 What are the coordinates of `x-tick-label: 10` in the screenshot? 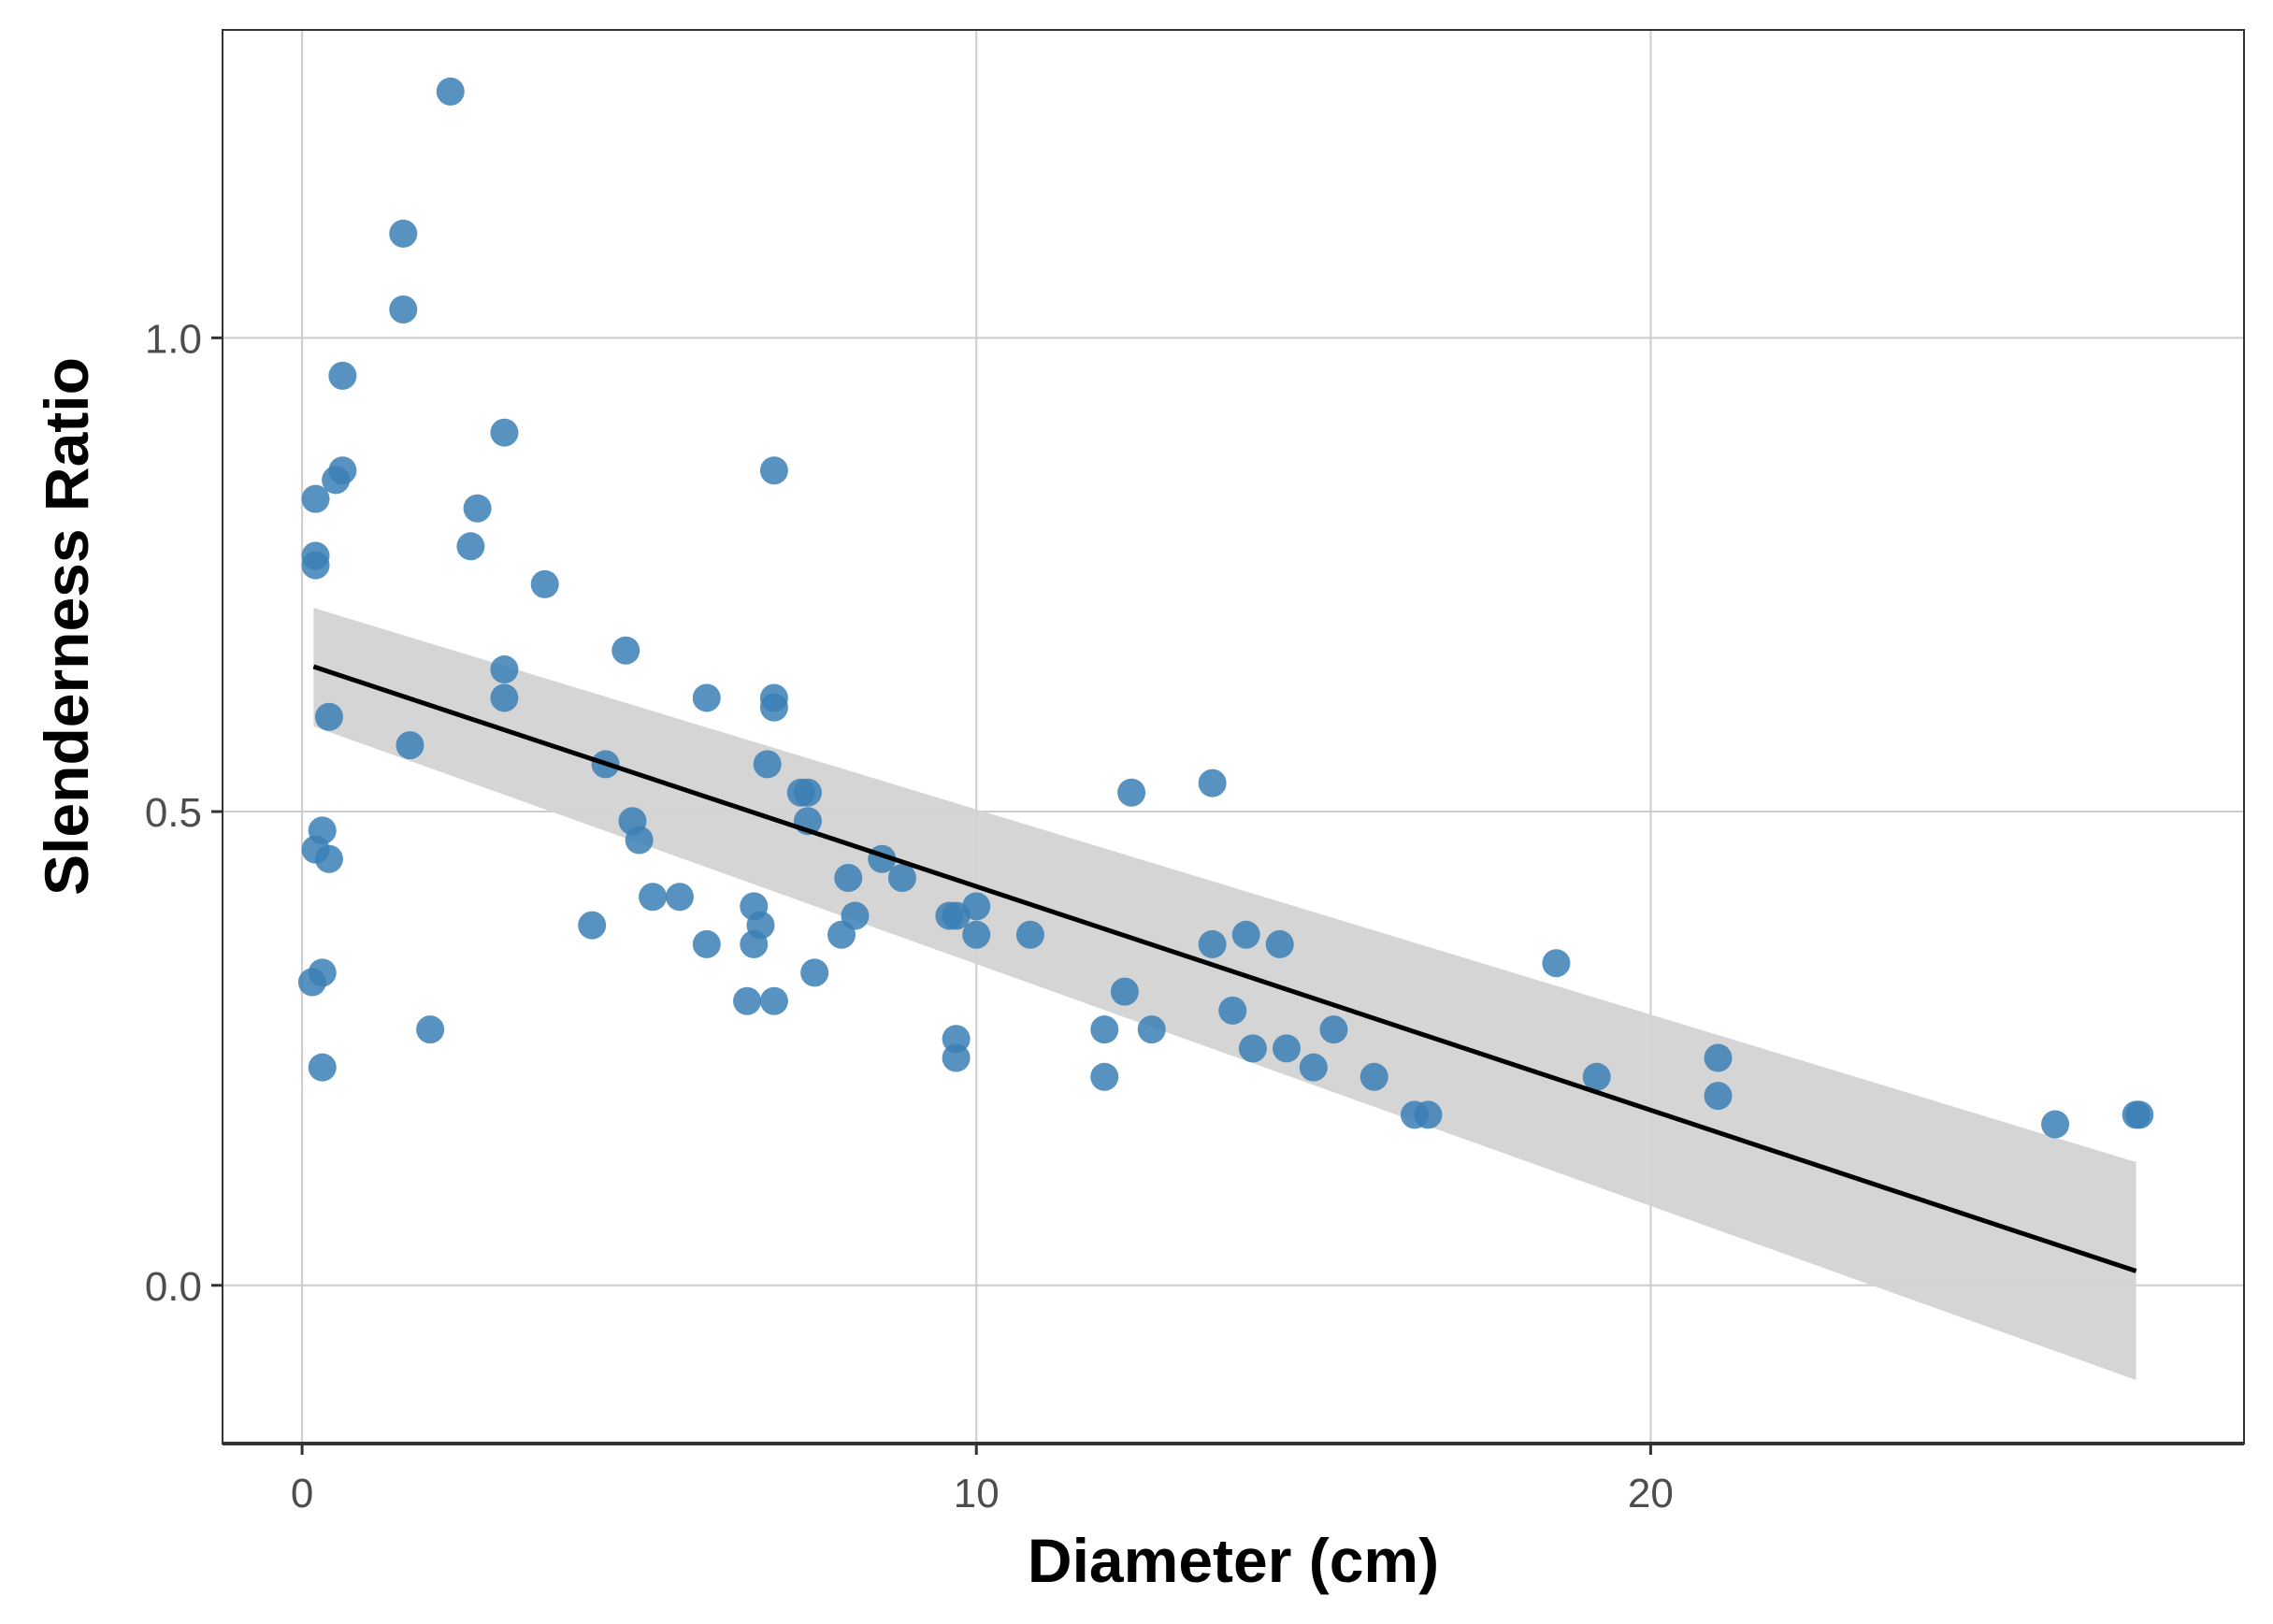 It's located at (977, 1493).